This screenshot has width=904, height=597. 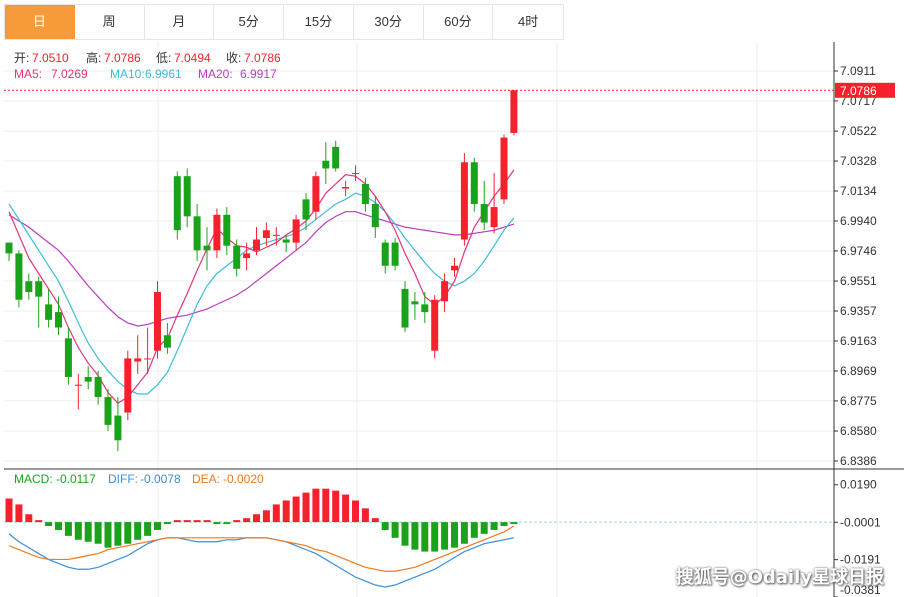 What do you see at coordinates (110, 22) in the screenshot?
I see `tab-week: 周` at bounding box center [110, 22].